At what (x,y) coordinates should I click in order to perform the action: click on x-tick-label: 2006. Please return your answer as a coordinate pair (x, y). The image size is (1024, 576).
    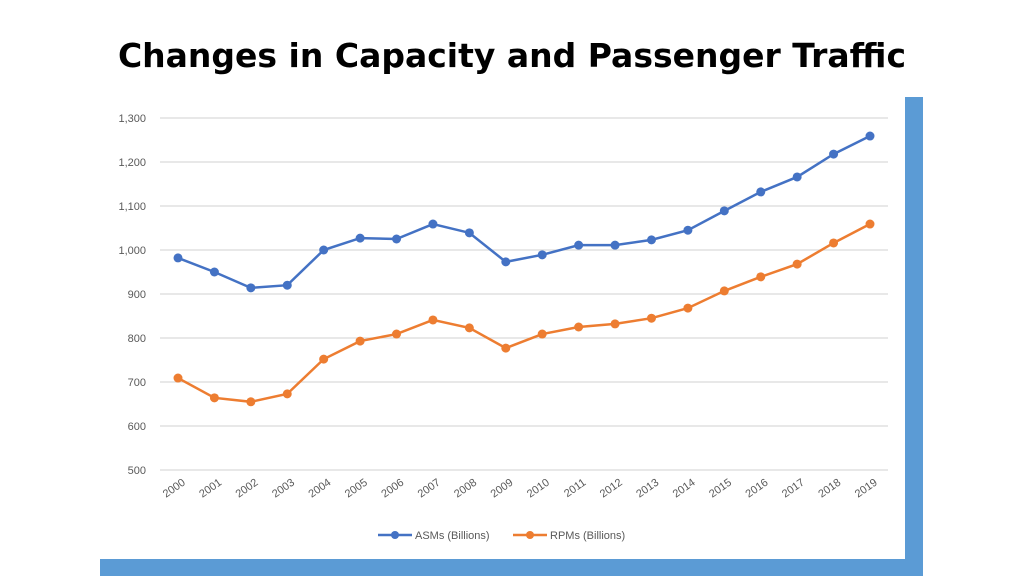
    Looking at the image, I should click on (392, 489).